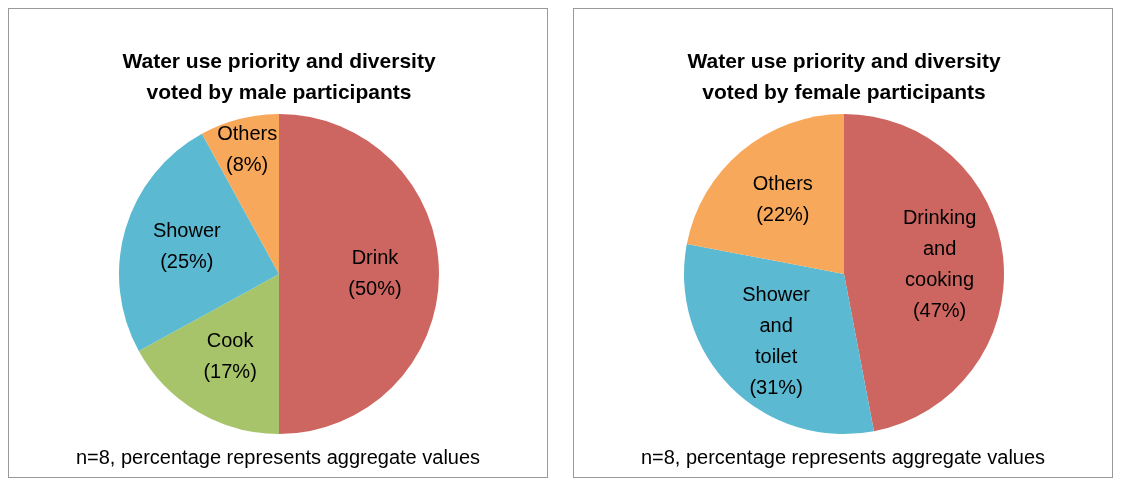  What do you see at coordinates (939, 247) in the screenshot?
I see `slice-label: Drinking and cooking` at bounding box center [939, 247].